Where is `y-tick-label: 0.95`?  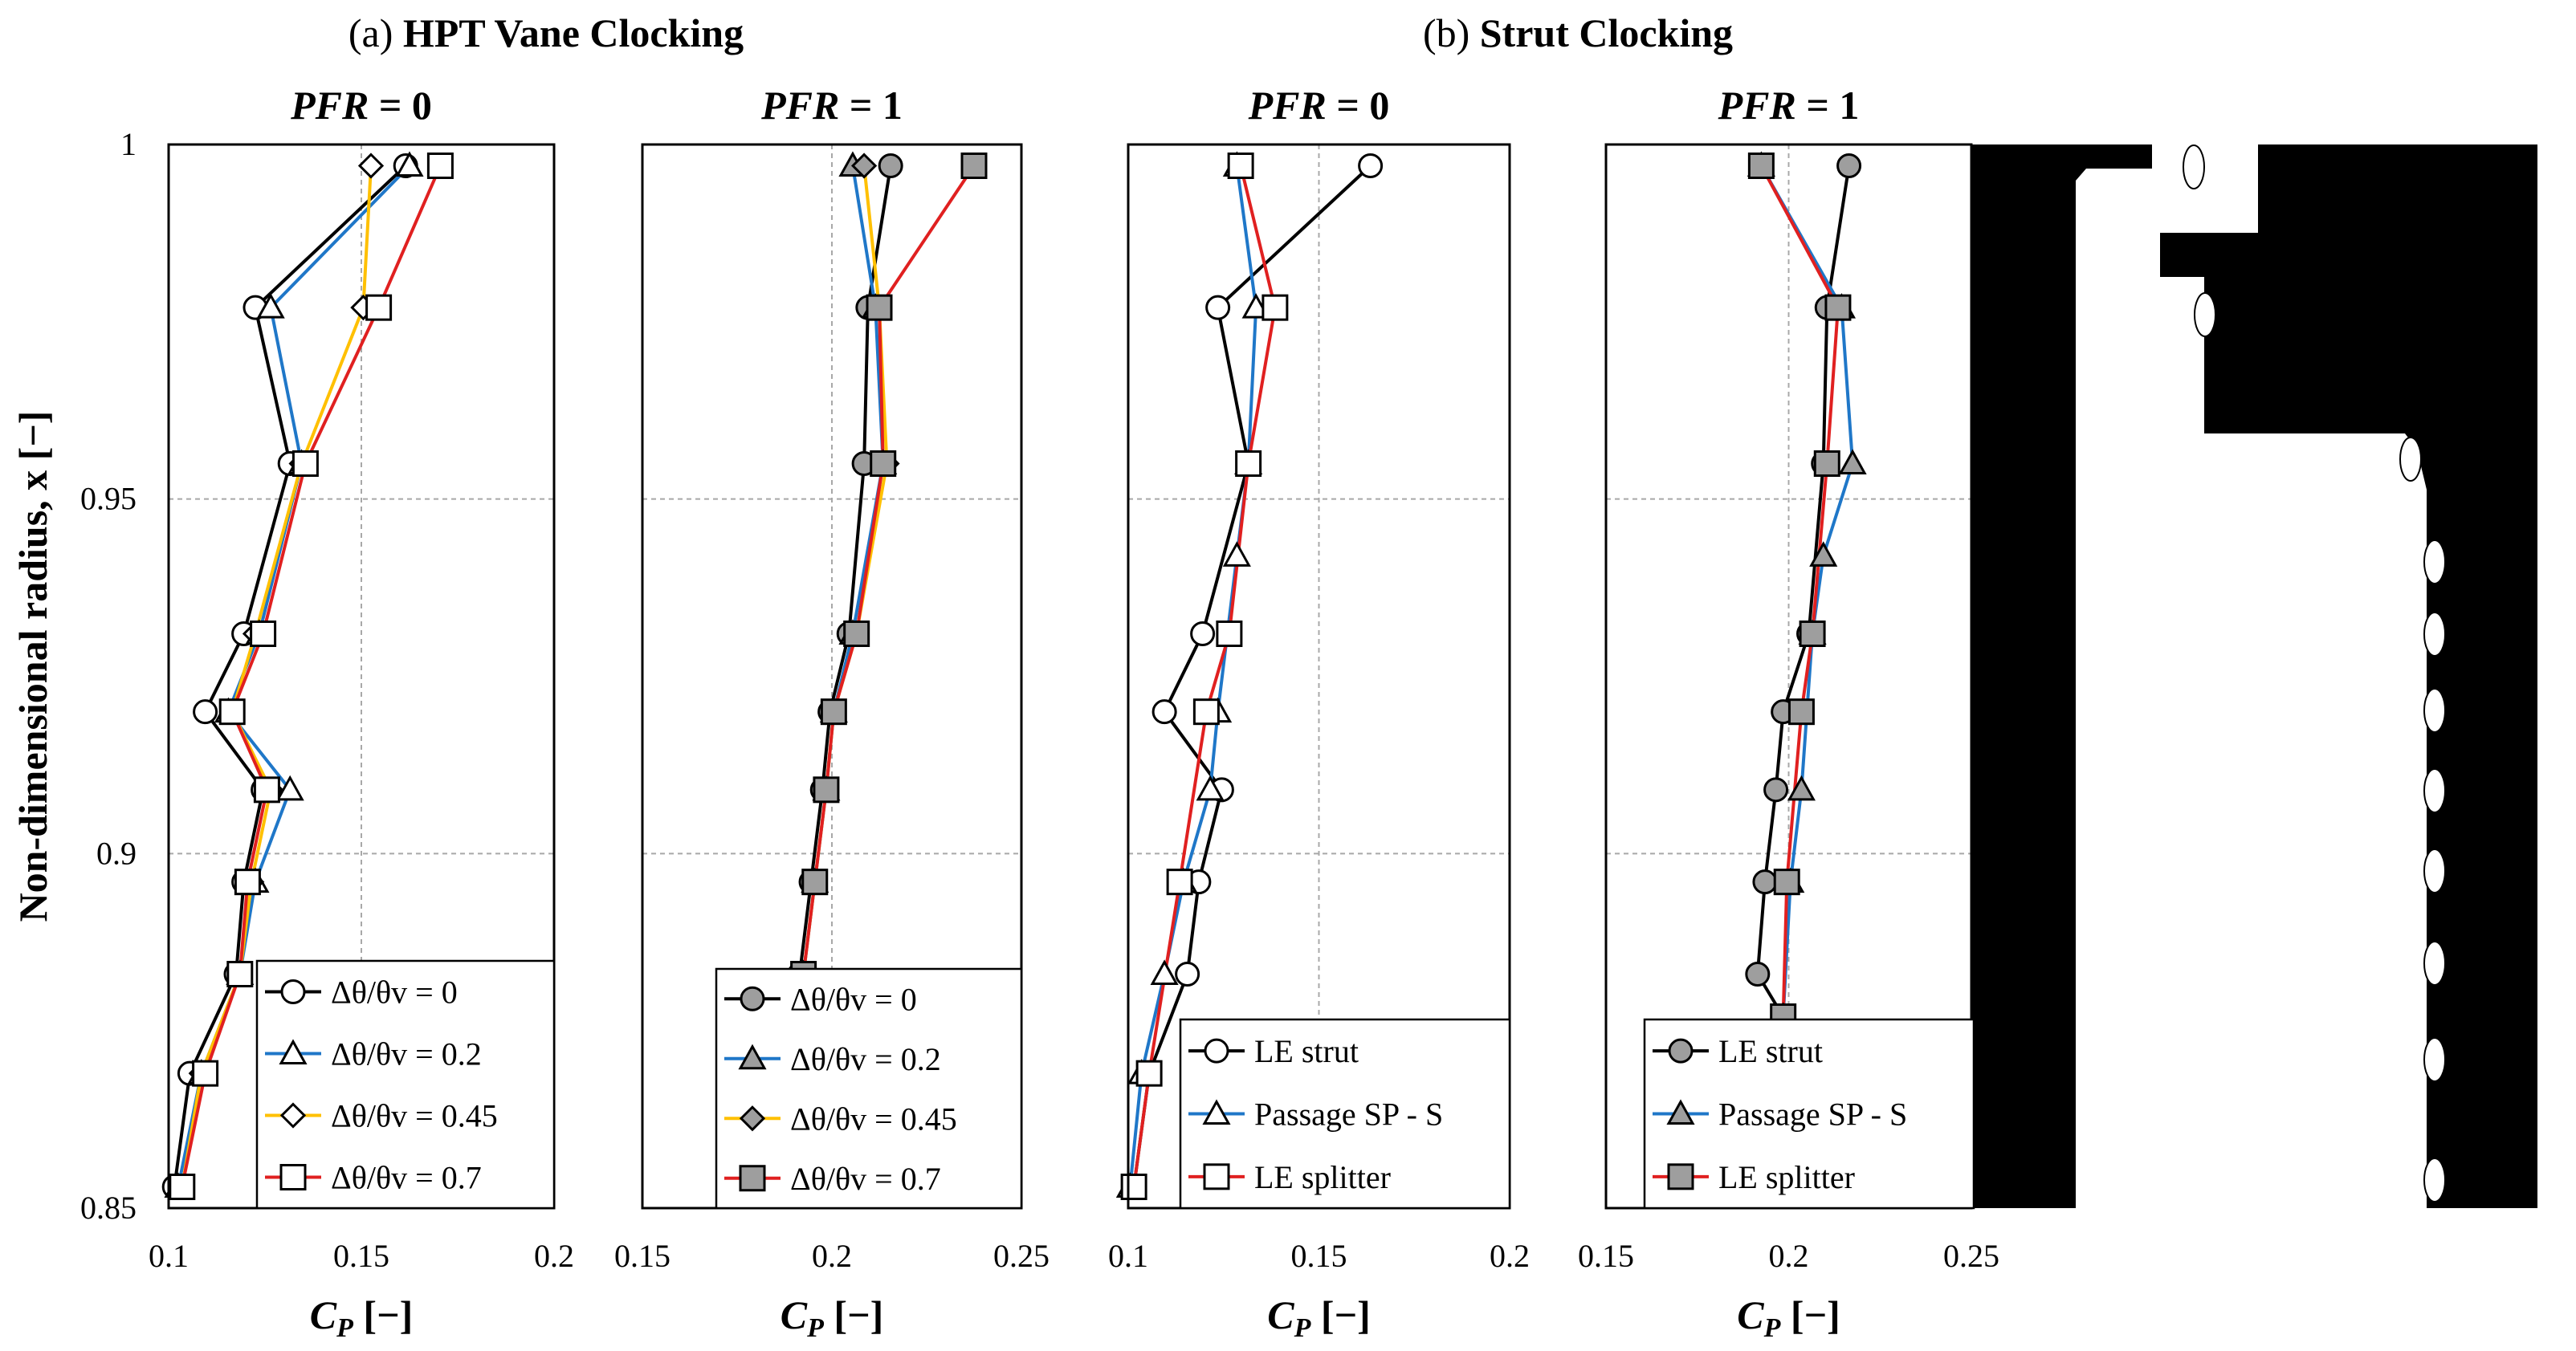
y-tick-label: 0.95 is located at coordinates (108, 499).